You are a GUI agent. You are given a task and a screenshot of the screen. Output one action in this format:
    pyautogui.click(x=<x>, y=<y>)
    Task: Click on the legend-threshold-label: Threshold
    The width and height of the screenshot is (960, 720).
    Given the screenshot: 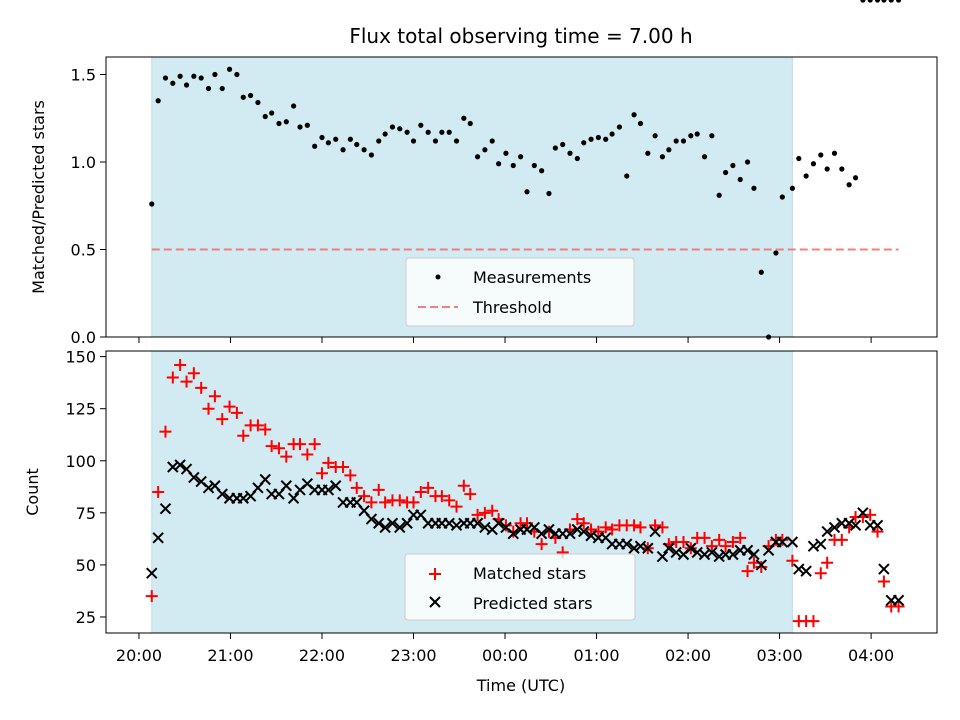 What is the action you would take?
    pyautogui.click(x=512, y=307)
    